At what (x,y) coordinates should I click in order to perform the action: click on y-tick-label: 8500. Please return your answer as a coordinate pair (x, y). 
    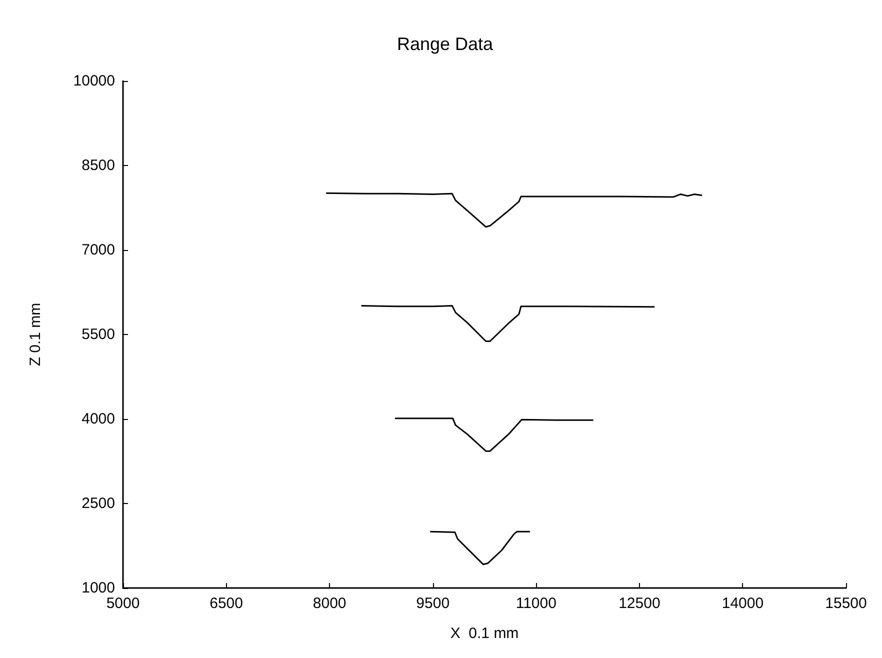
    Looking at the image, I should click on (98, 165).